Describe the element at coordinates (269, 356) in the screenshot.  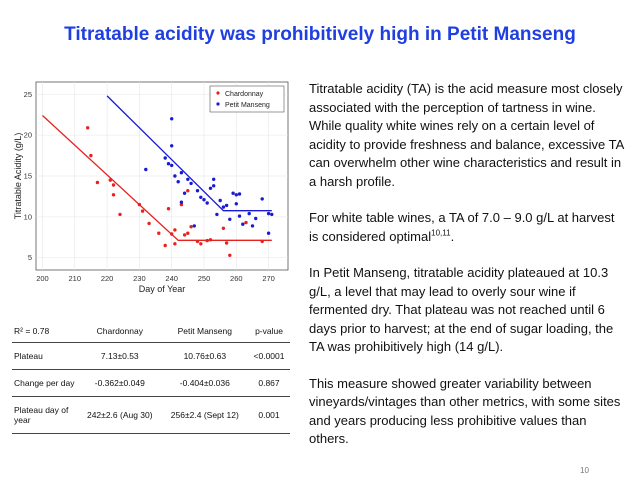
I see `table-cell: <0.0001` at that location.